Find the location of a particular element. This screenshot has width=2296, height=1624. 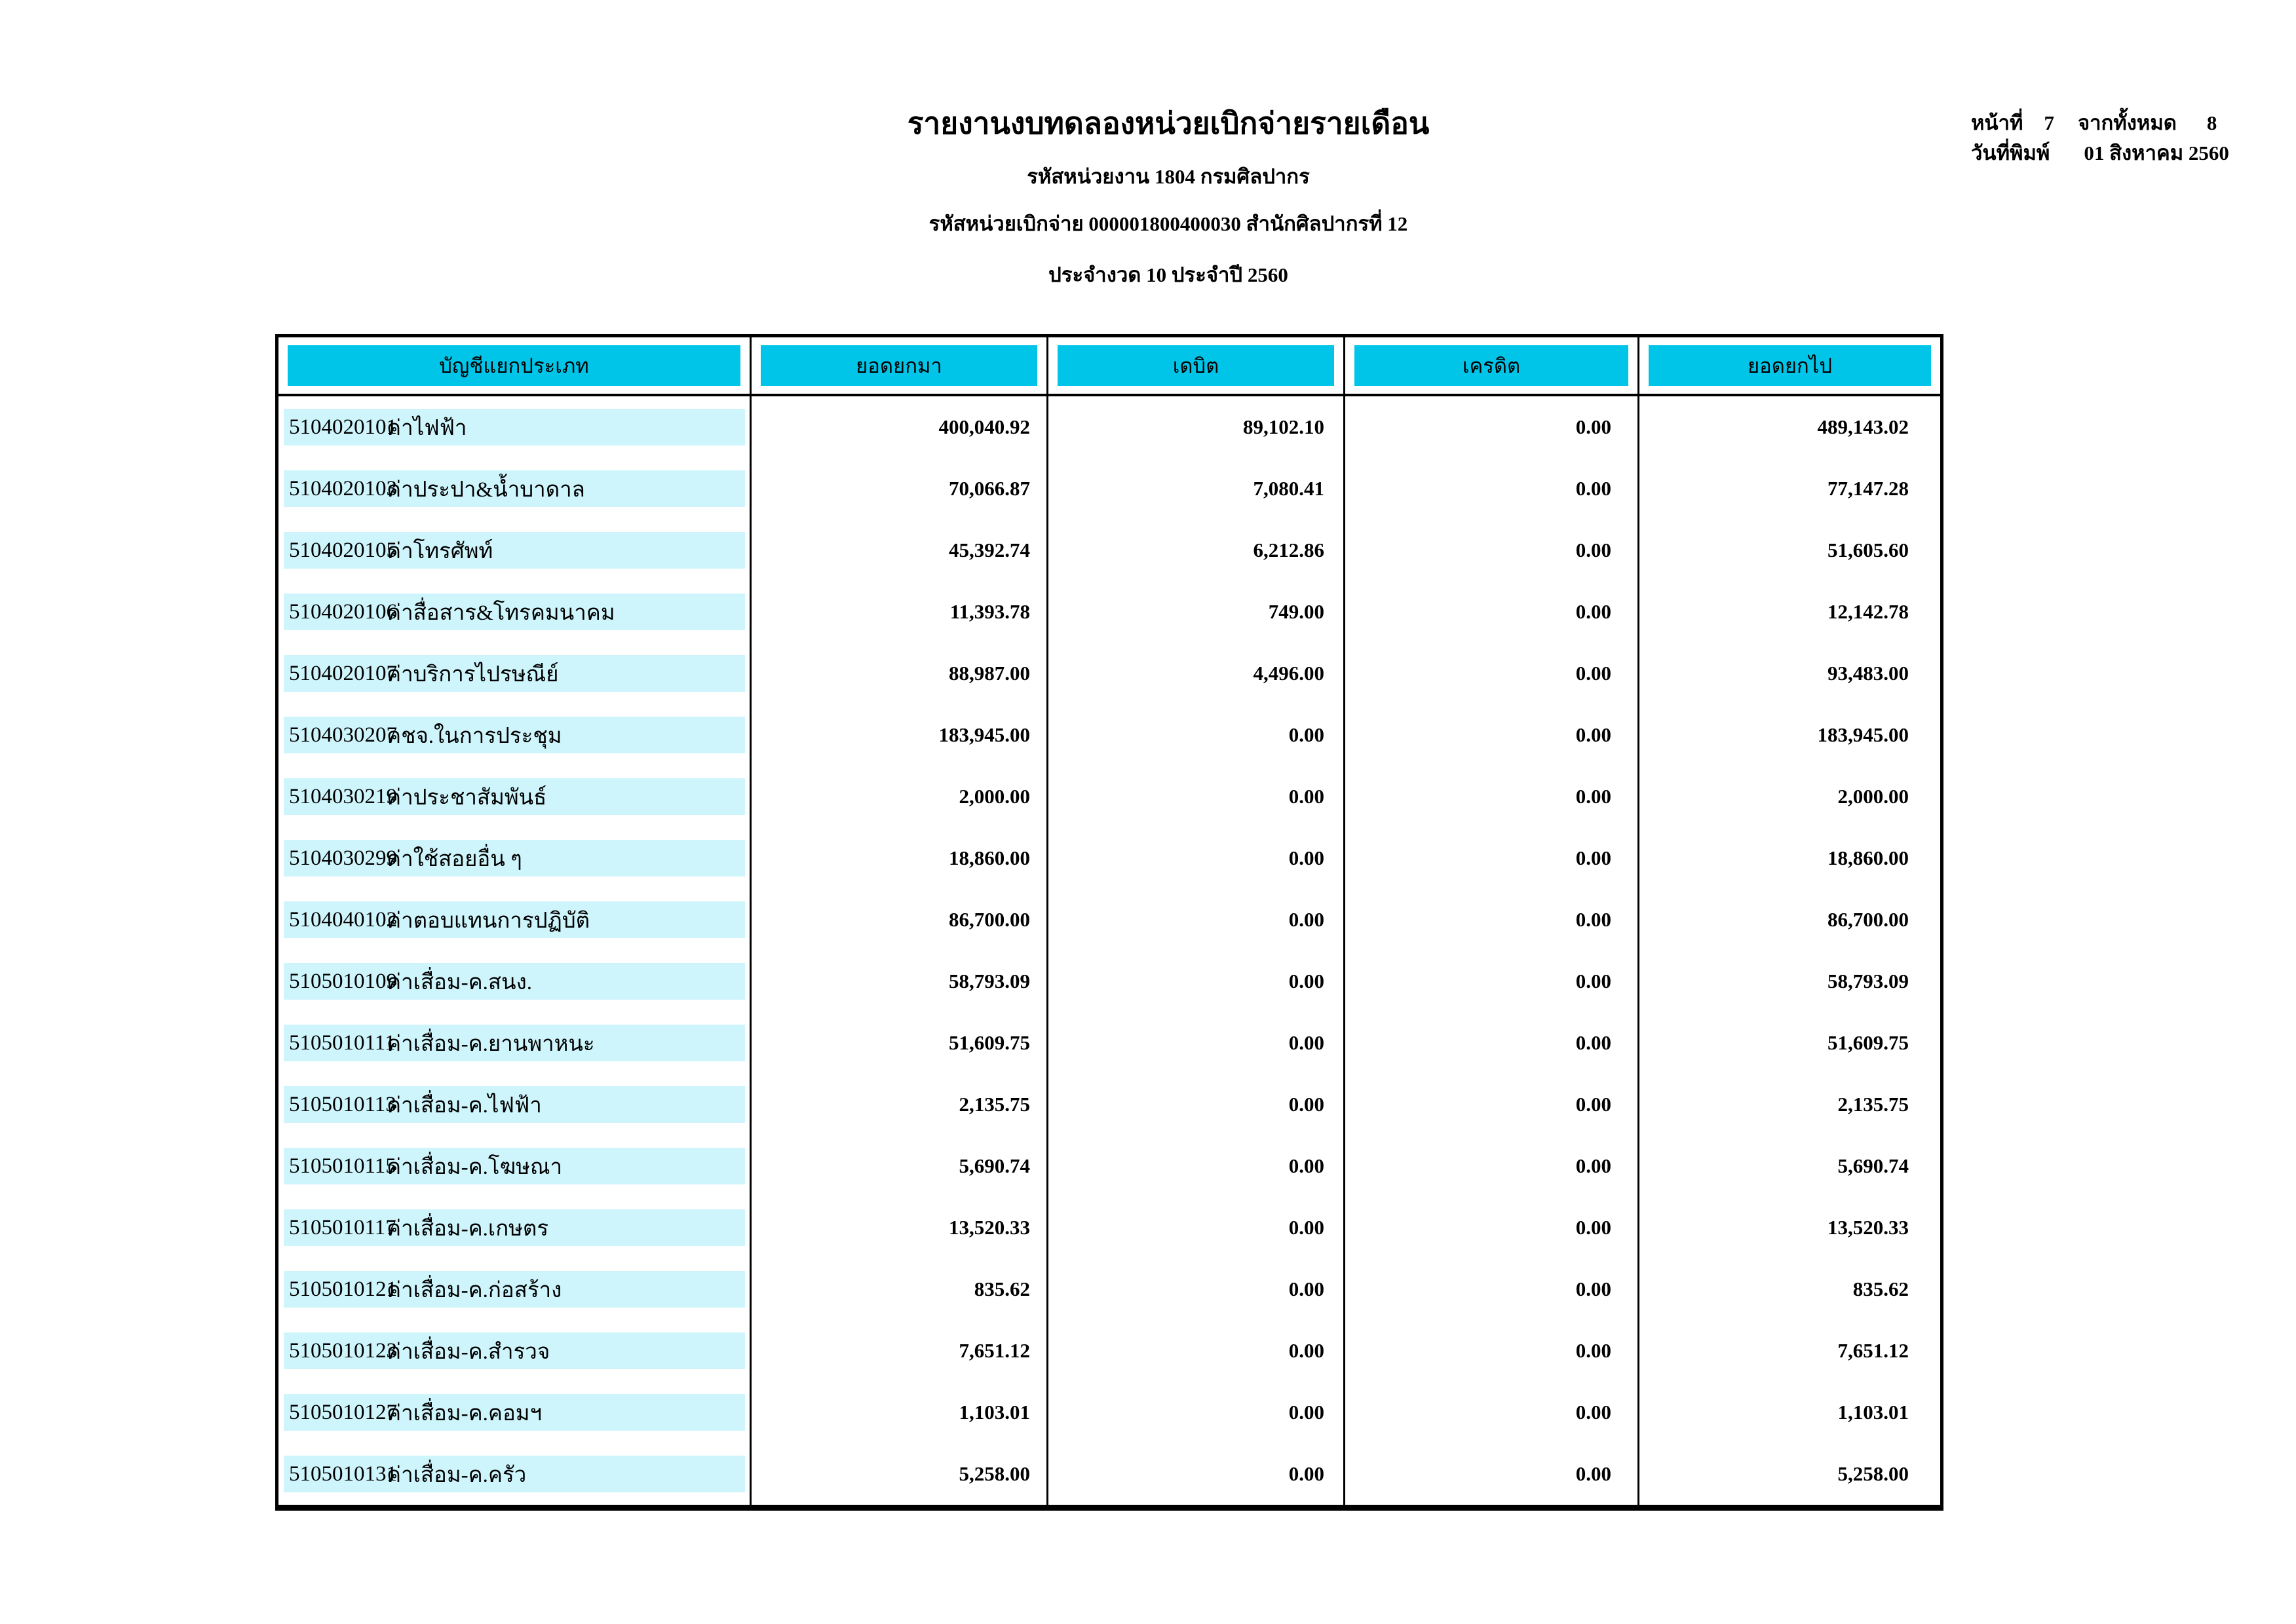

account-cell: 5105010115 ค่าเสื่อม-ค.โฆษณา is located at coordinates (515, 1166).